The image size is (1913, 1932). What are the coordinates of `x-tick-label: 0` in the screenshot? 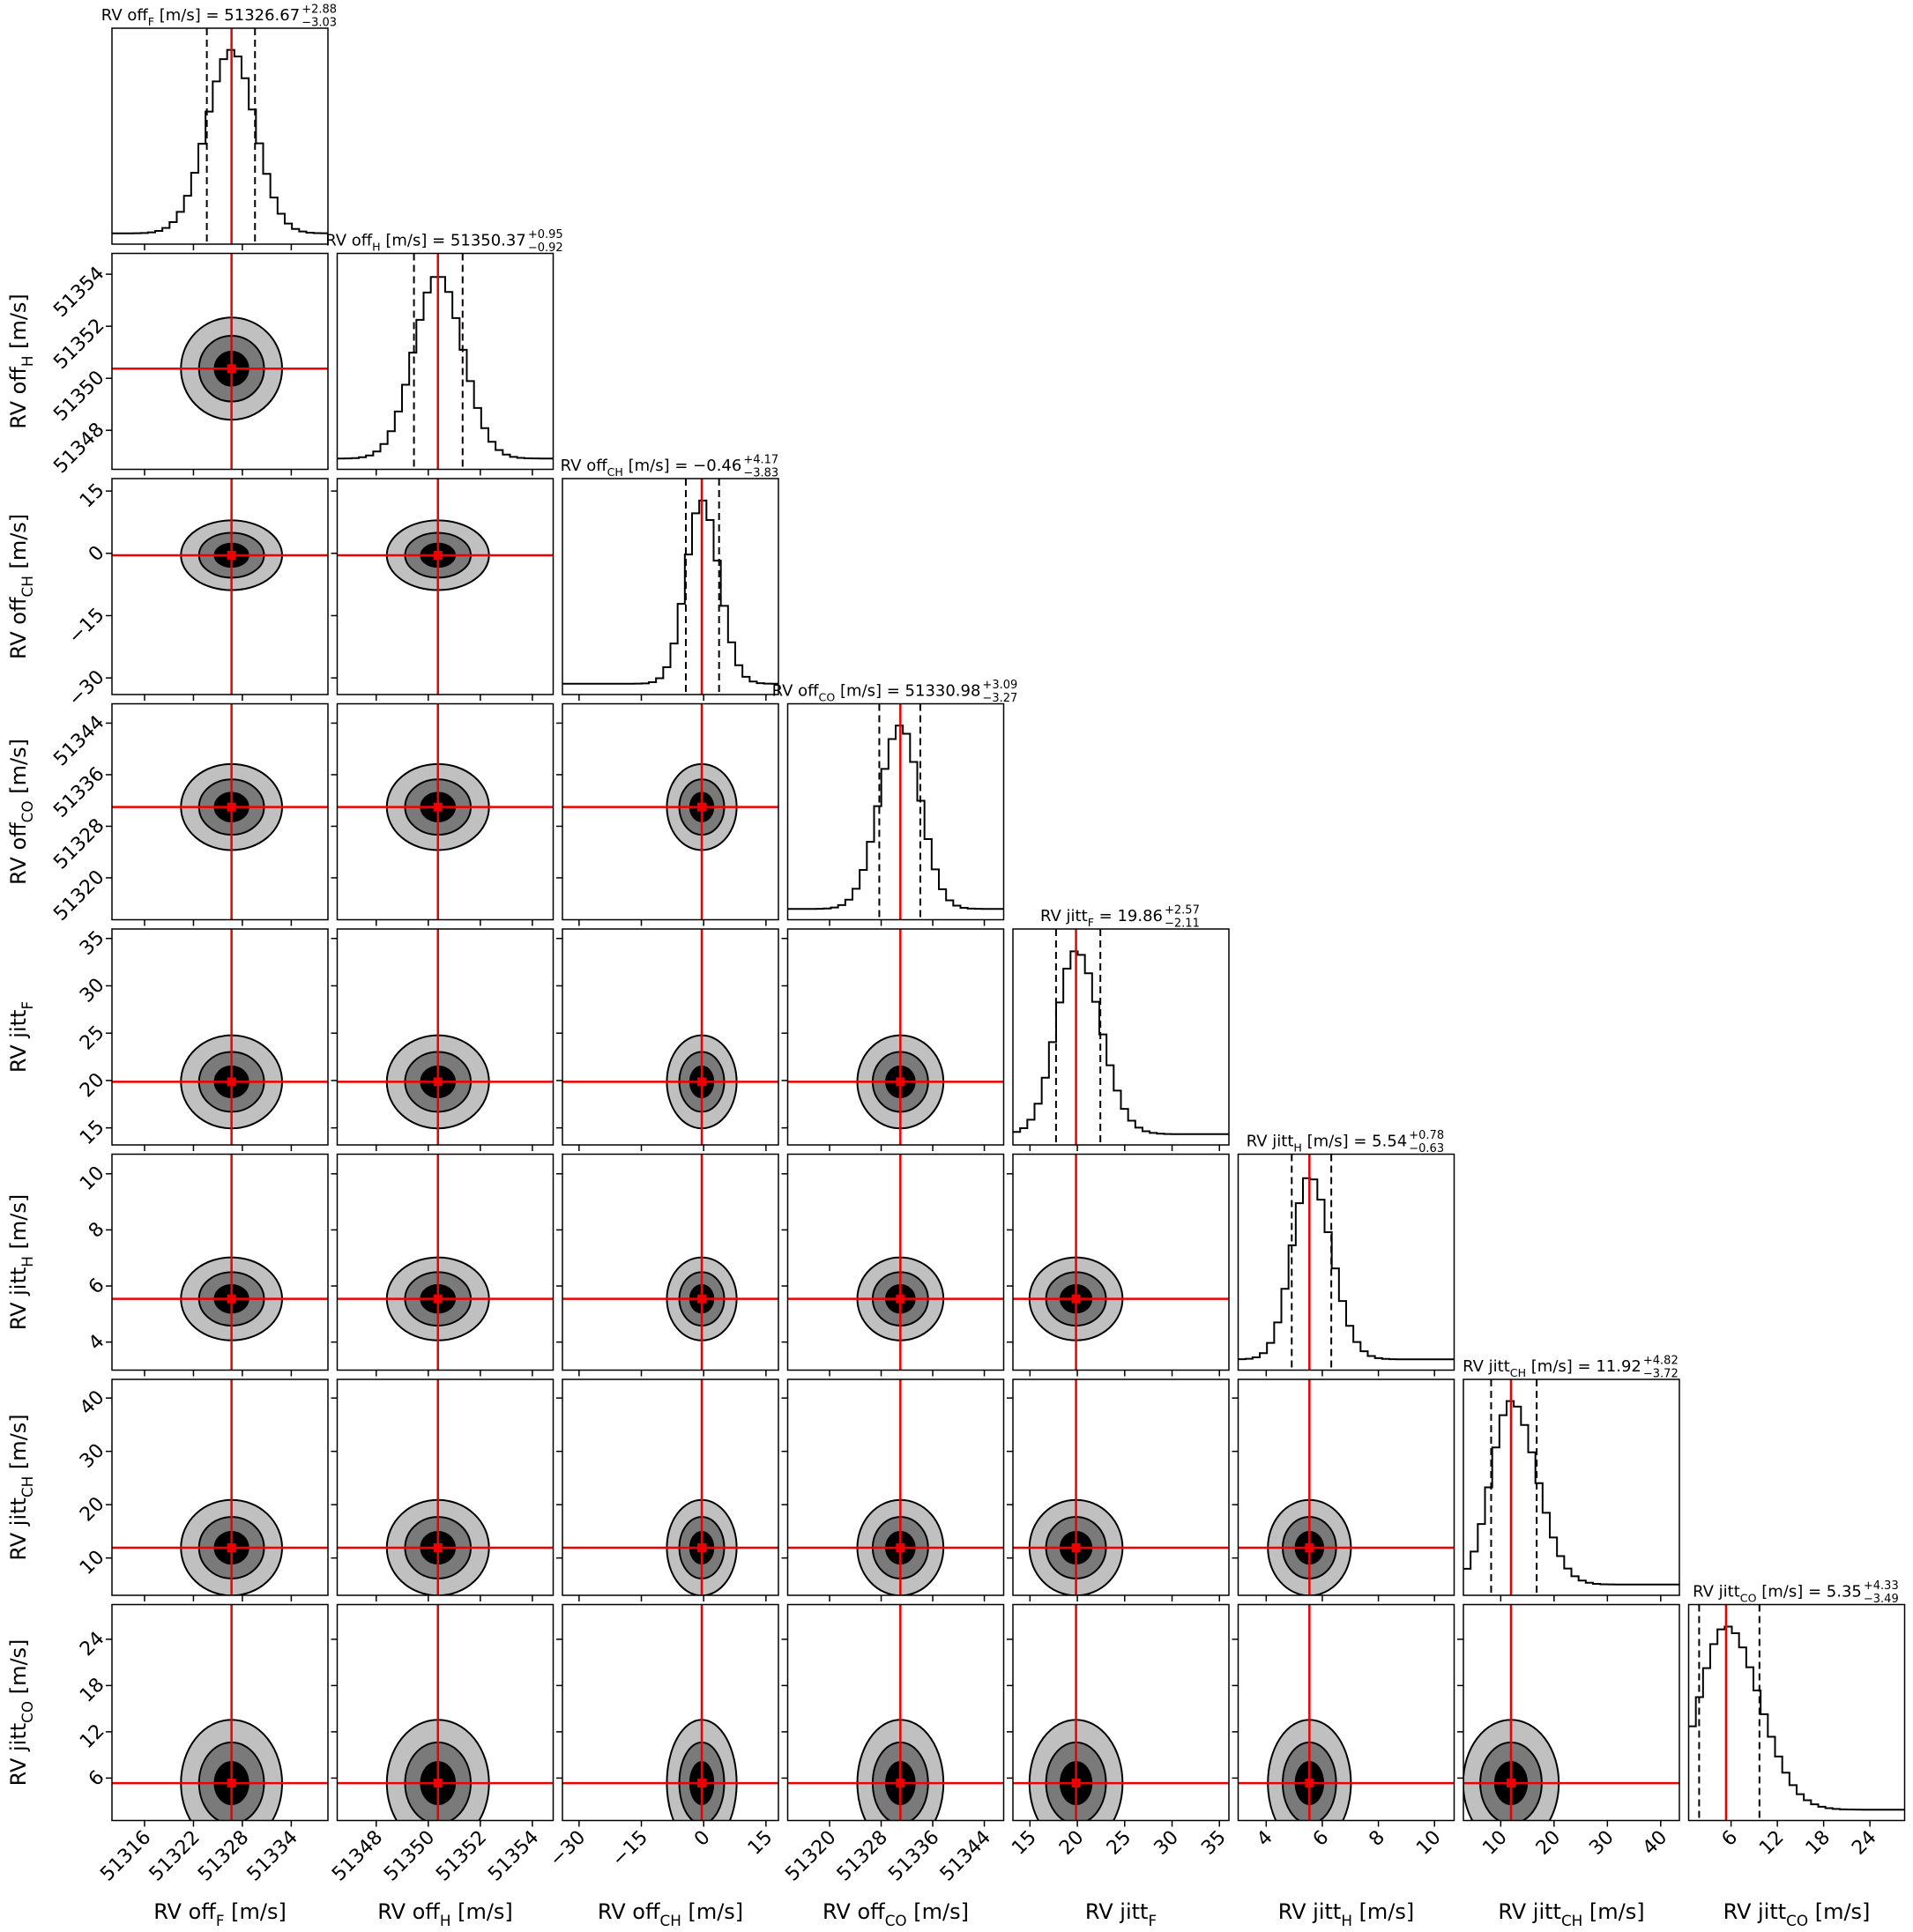 It's located at (702, 1838).